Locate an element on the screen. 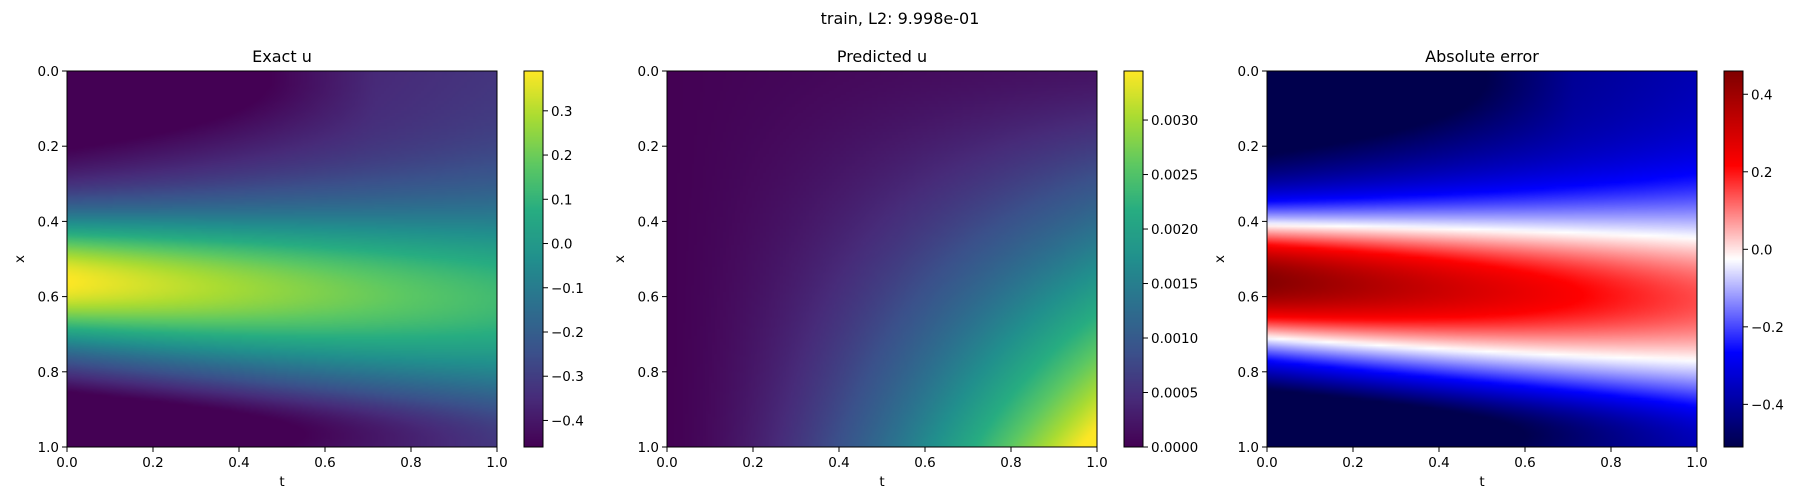  colorbar-tick-label: 0.3 is located at coordinates (561, 112).